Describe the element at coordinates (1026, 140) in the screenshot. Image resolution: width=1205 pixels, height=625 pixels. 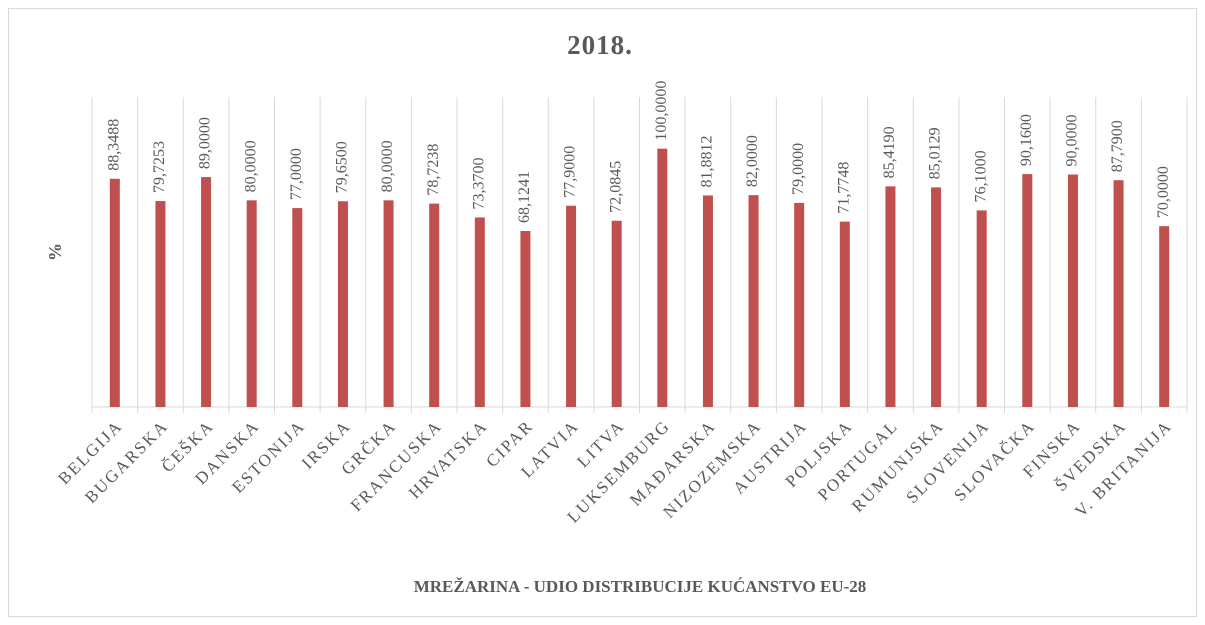
I see `value-label: 90,1600` at that location.